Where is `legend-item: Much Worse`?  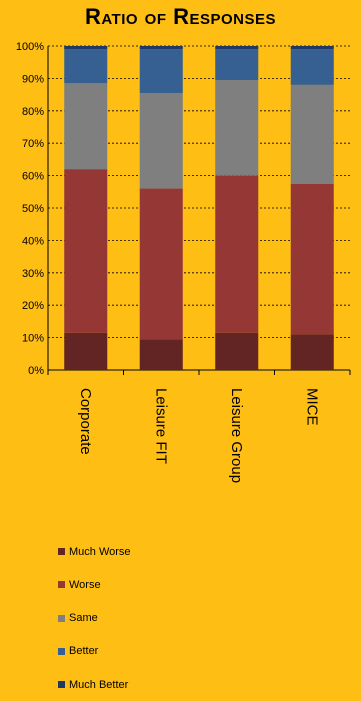 legend-item: Much Worse is located at coordinates (94, 551).